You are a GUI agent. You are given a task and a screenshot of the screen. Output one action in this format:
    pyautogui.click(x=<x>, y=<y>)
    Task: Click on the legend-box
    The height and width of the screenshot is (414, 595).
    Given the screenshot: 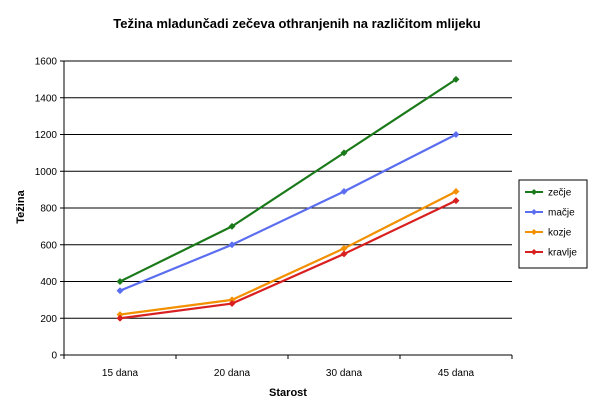 What is the action you would take?
    pyautogui.click(x=553, y=224)
    